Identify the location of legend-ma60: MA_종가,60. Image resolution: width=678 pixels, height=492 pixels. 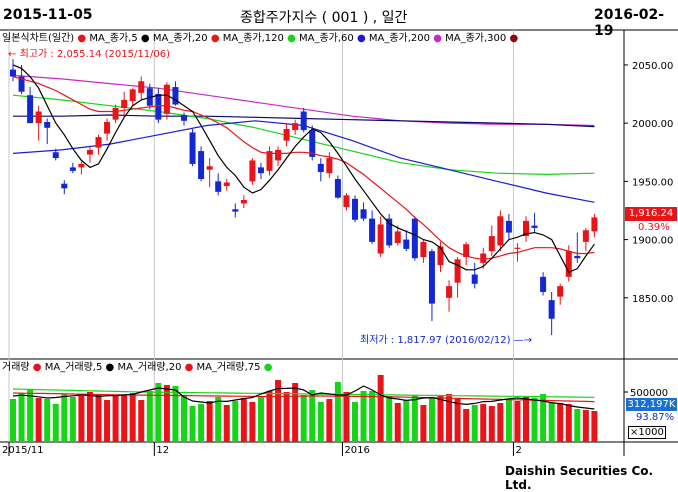
(326, 38).